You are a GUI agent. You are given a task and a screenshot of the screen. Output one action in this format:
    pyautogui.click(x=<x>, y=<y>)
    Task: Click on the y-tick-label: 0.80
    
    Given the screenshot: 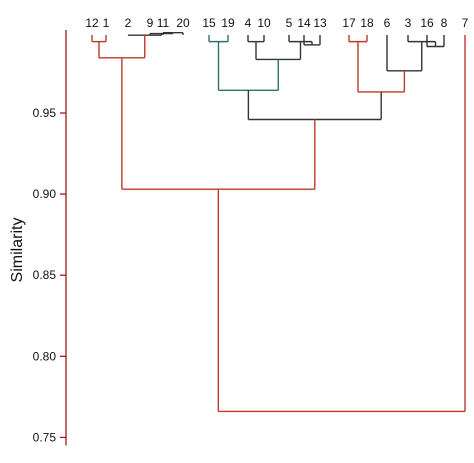 What is the action you would take?
    pyautogui.click(x=45, y=356)
    